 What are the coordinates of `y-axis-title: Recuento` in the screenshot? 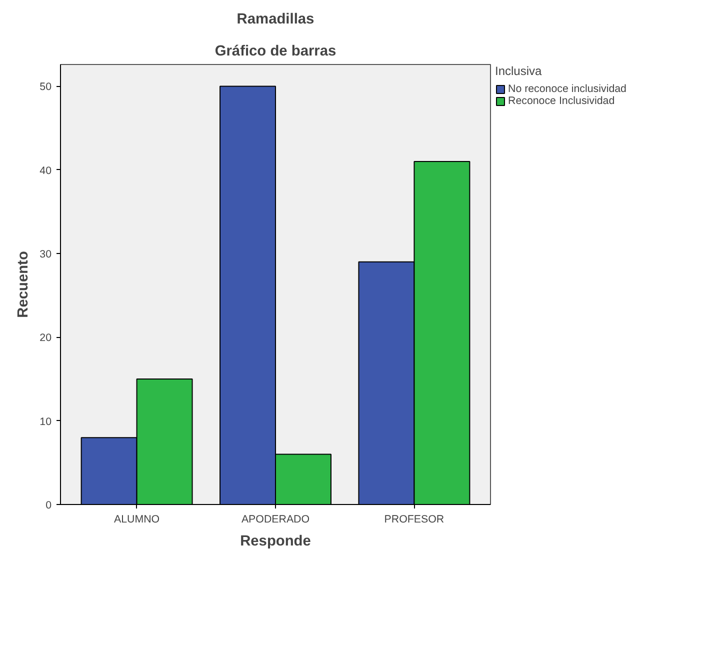 It's located at (24, 284).